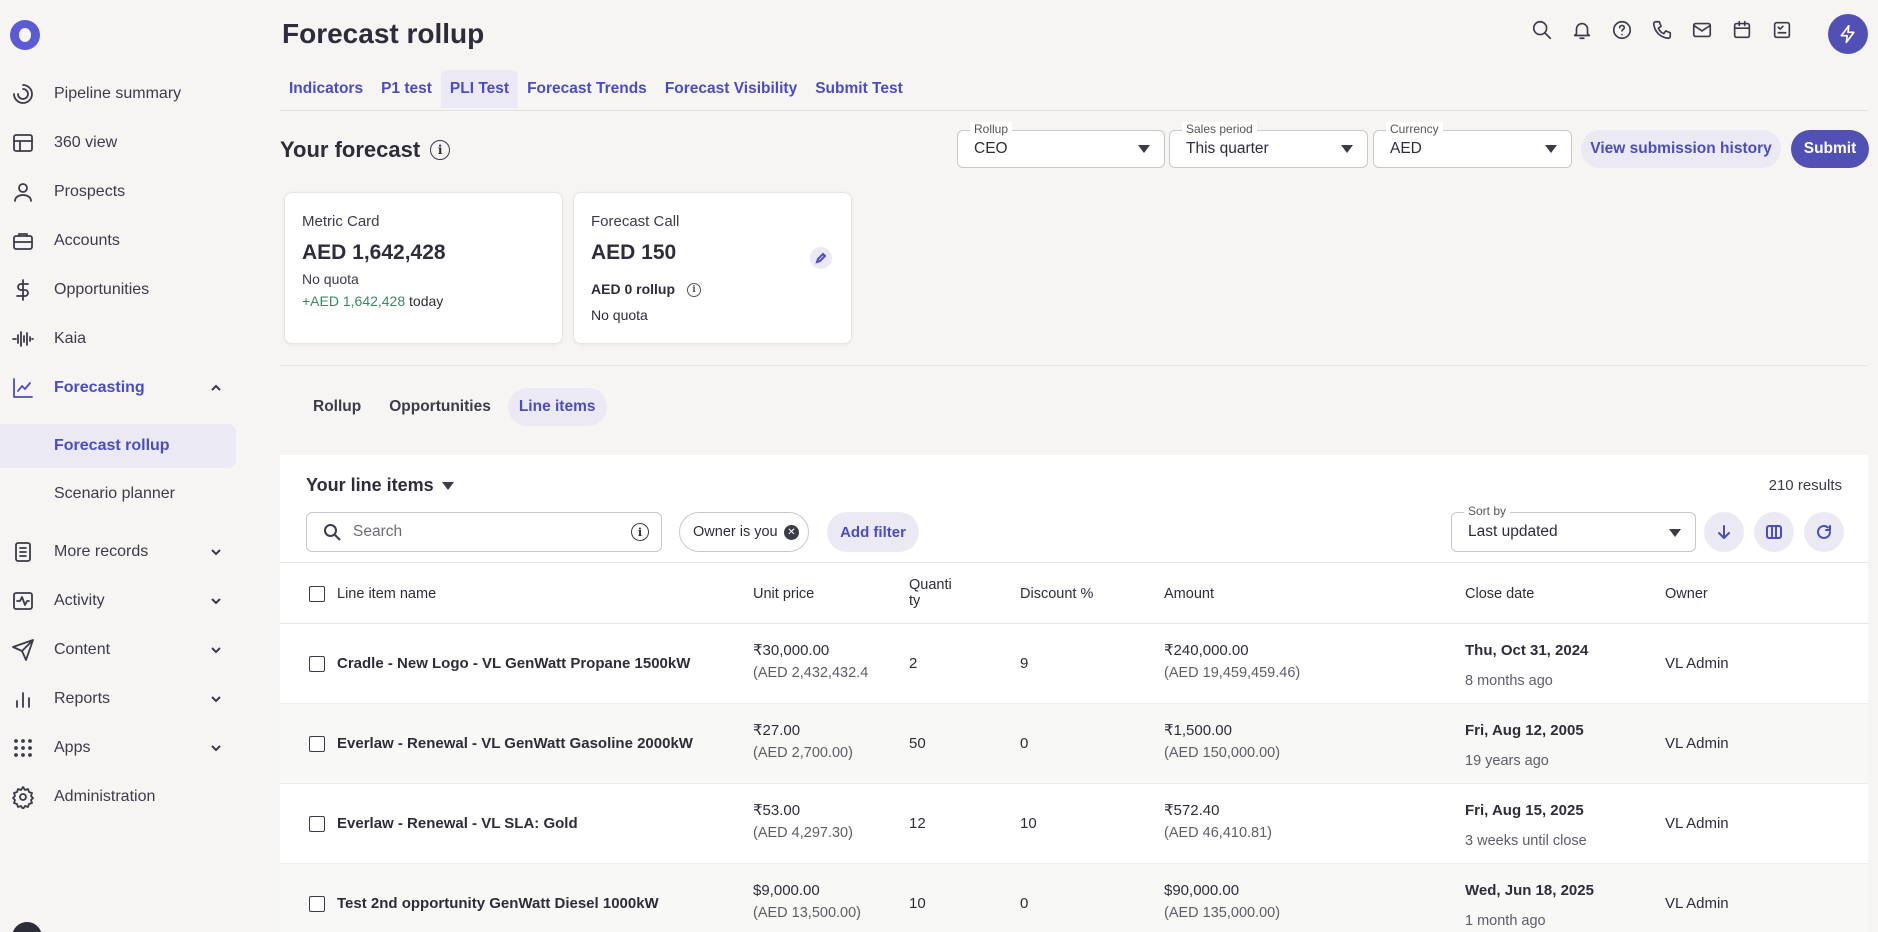  Describe the element at coordinates (731, 88) in the screenshot. I see `tab-forecast-visibility: Forecast Visibility` at that location.